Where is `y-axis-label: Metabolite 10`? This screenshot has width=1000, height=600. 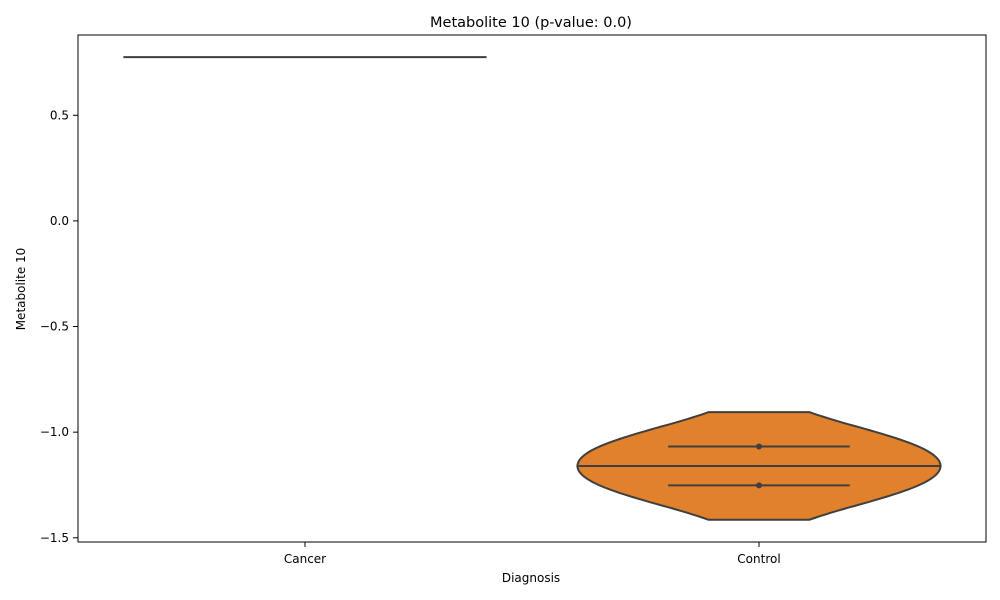
y-axis-label: Metabolite 10 is located at coordinates (21, 289).